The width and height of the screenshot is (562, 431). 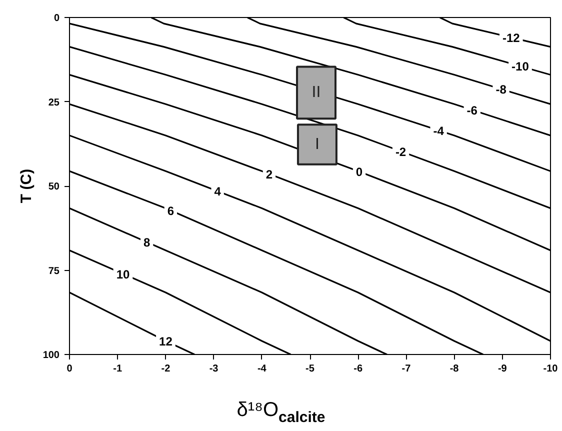 I want to click on series-label: 4, so click(x=218, y=191).